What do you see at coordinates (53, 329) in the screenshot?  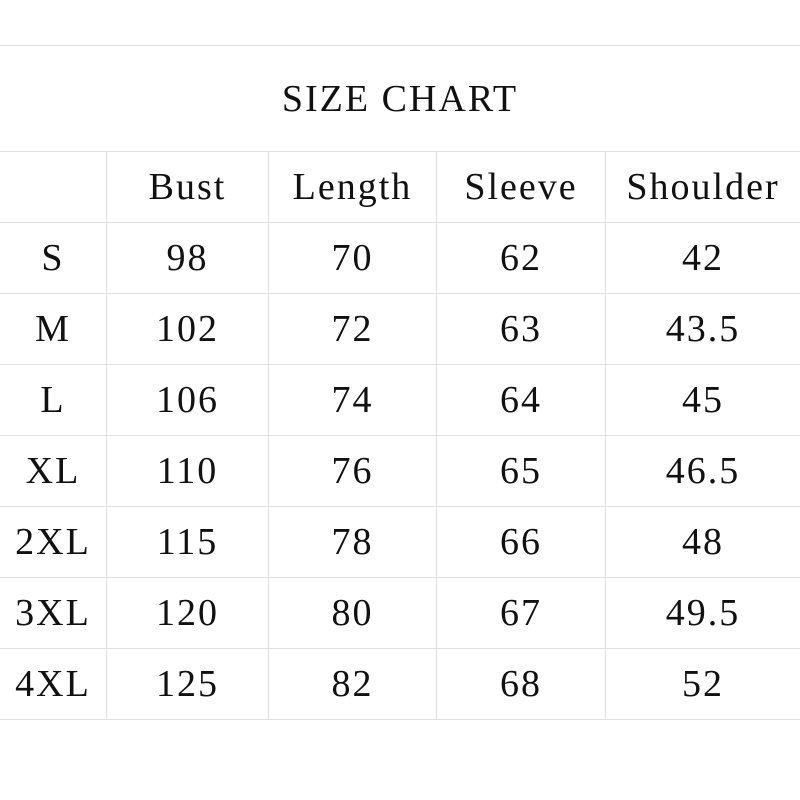 I see `cell-size: M` at bounding box center [53, 329].